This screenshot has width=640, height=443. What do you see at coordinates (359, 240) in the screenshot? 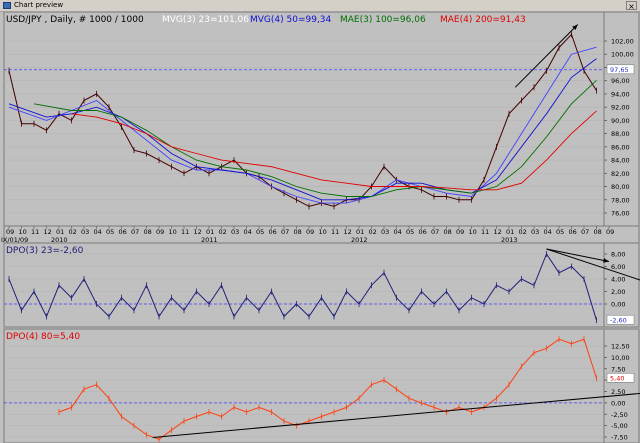
I see `x-year-label: 2012` at bounding box center [359, 240].